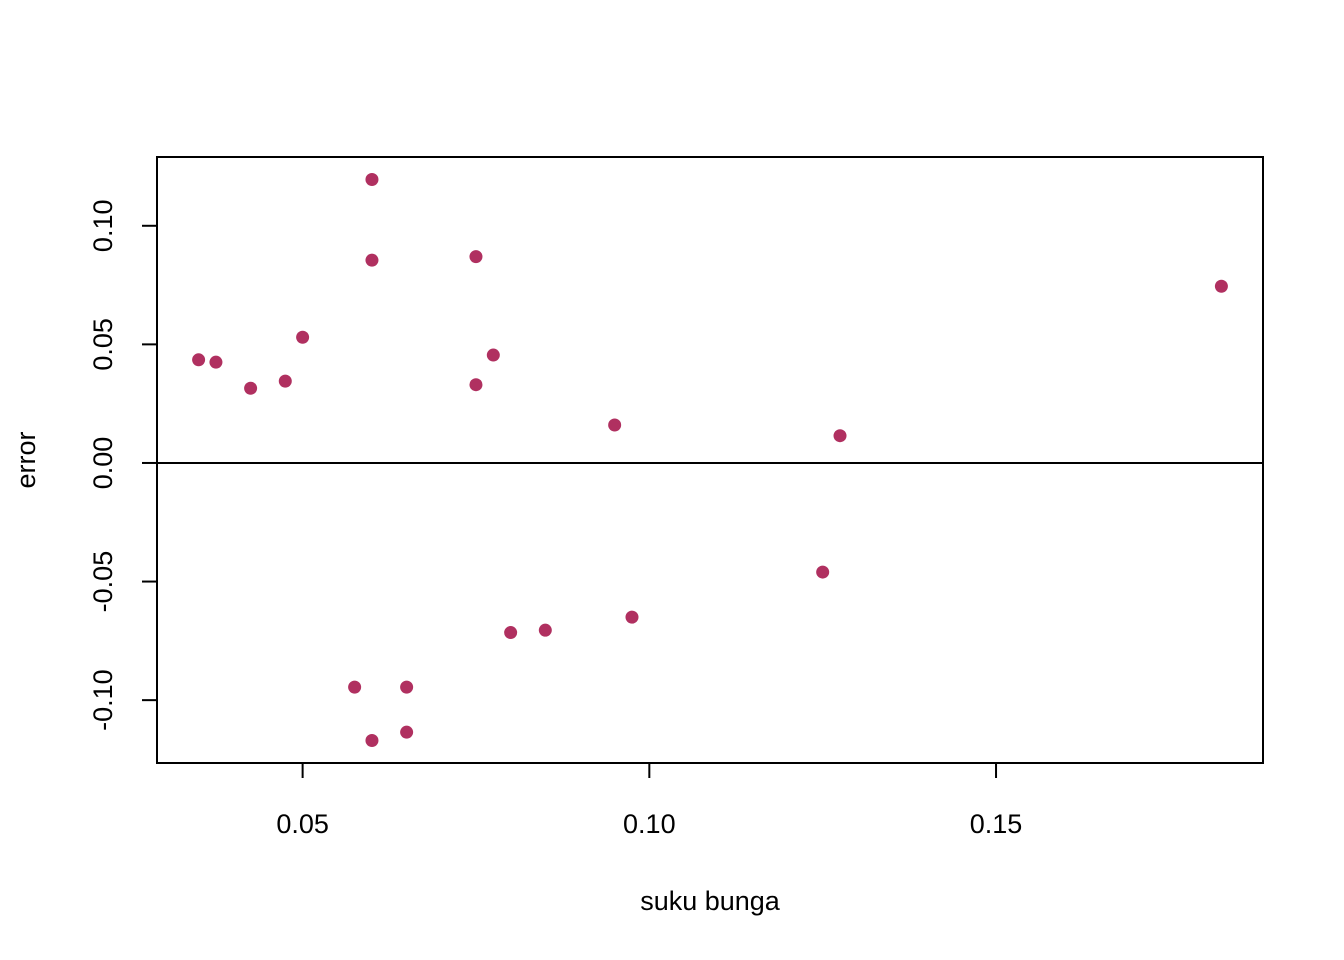 This screenshot has width=1344, height=960. Describe the element at coordinates (103, 700) in the screenshot. I see `y-tick-label: -0.10` at that location.